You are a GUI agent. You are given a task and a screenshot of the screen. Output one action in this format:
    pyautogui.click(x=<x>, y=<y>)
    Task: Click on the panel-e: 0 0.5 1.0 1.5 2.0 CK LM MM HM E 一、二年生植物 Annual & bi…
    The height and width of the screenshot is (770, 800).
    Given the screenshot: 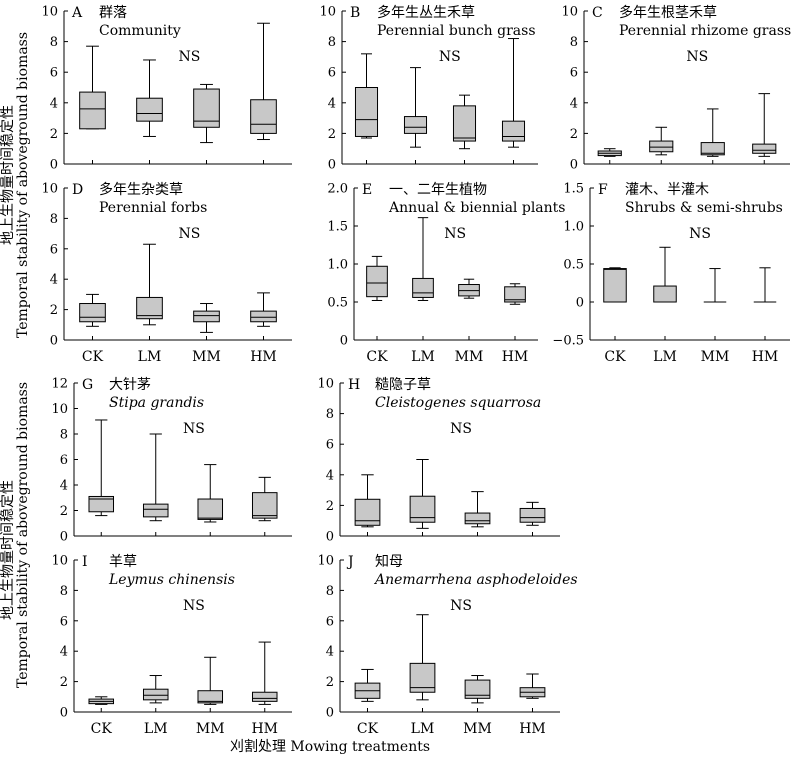 What is the action you would take?
    pyautogui.click(x=446, y=274)
    